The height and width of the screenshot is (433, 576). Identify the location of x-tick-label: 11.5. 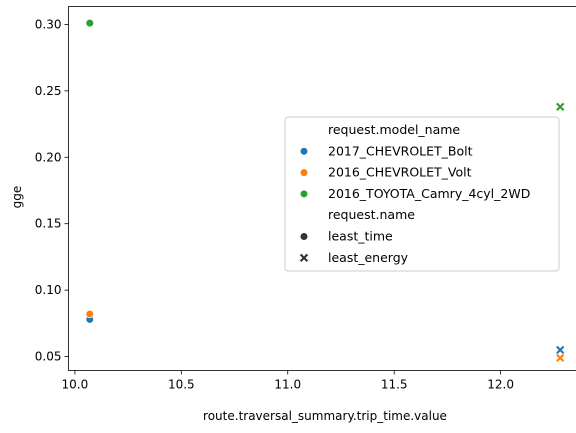
(394, 385).